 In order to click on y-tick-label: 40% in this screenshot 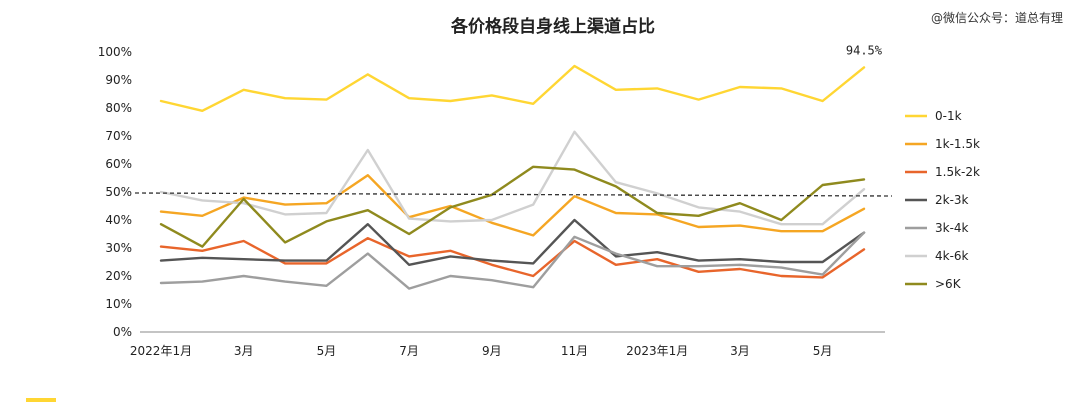, I will do `click(118, 220)`.